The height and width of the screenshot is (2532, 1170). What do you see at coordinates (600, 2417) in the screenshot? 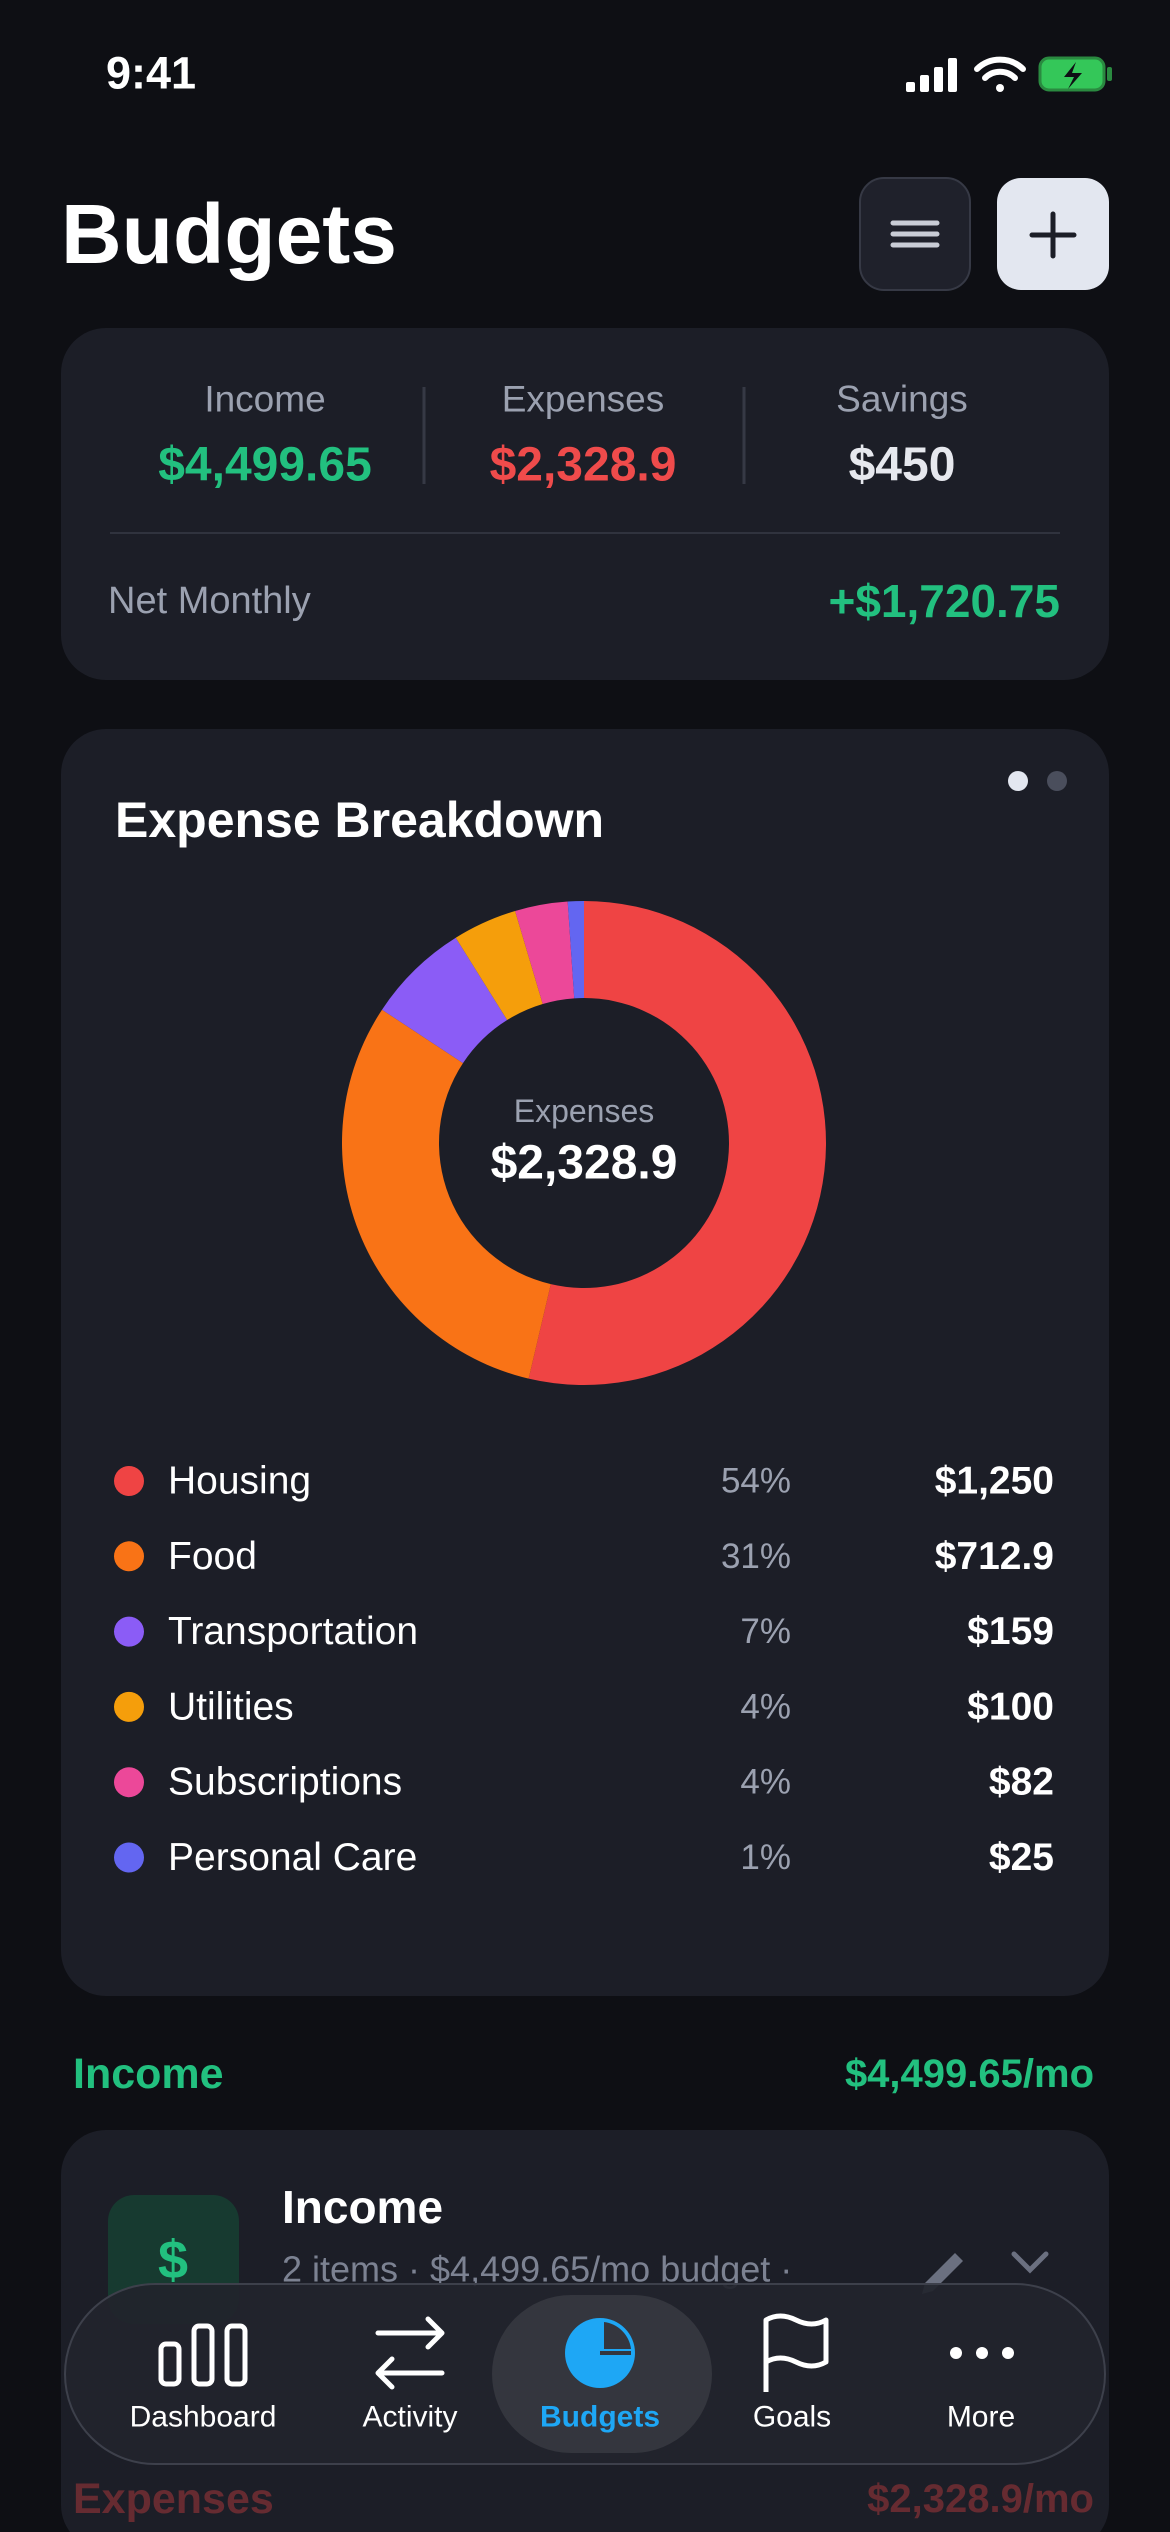
I see `tab-label: Budgets` at bounding box center [600, 2417].